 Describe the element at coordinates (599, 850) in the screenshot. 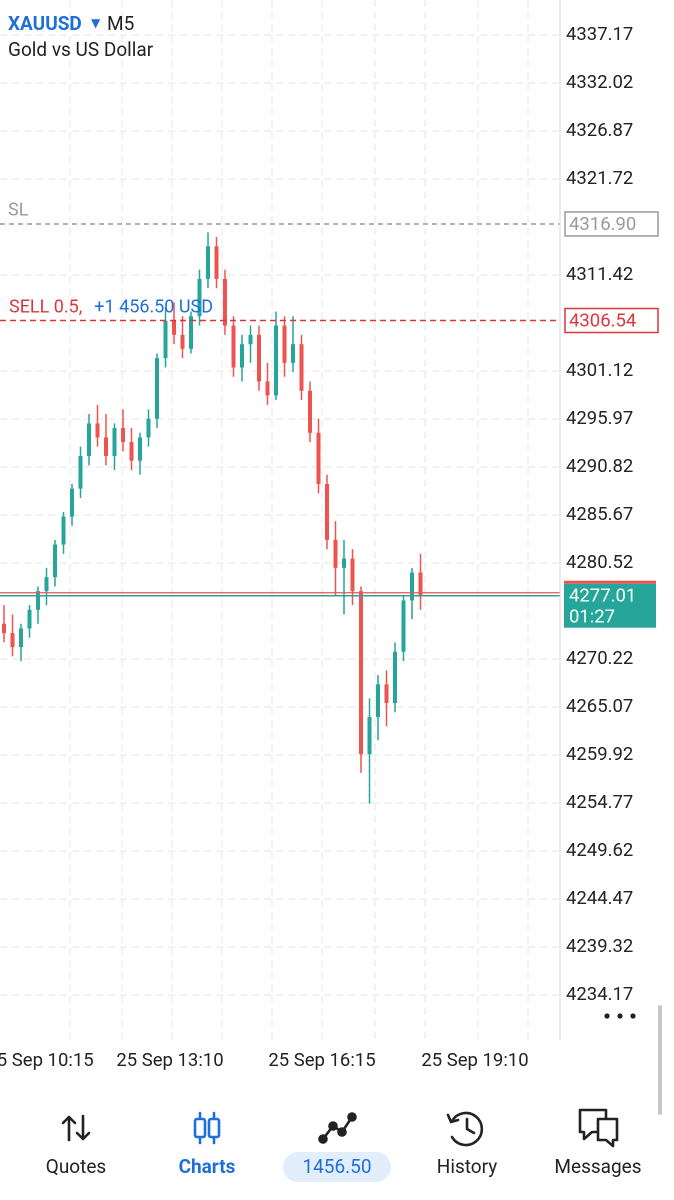

I see `y-tick-label: 4249.62` at that location.